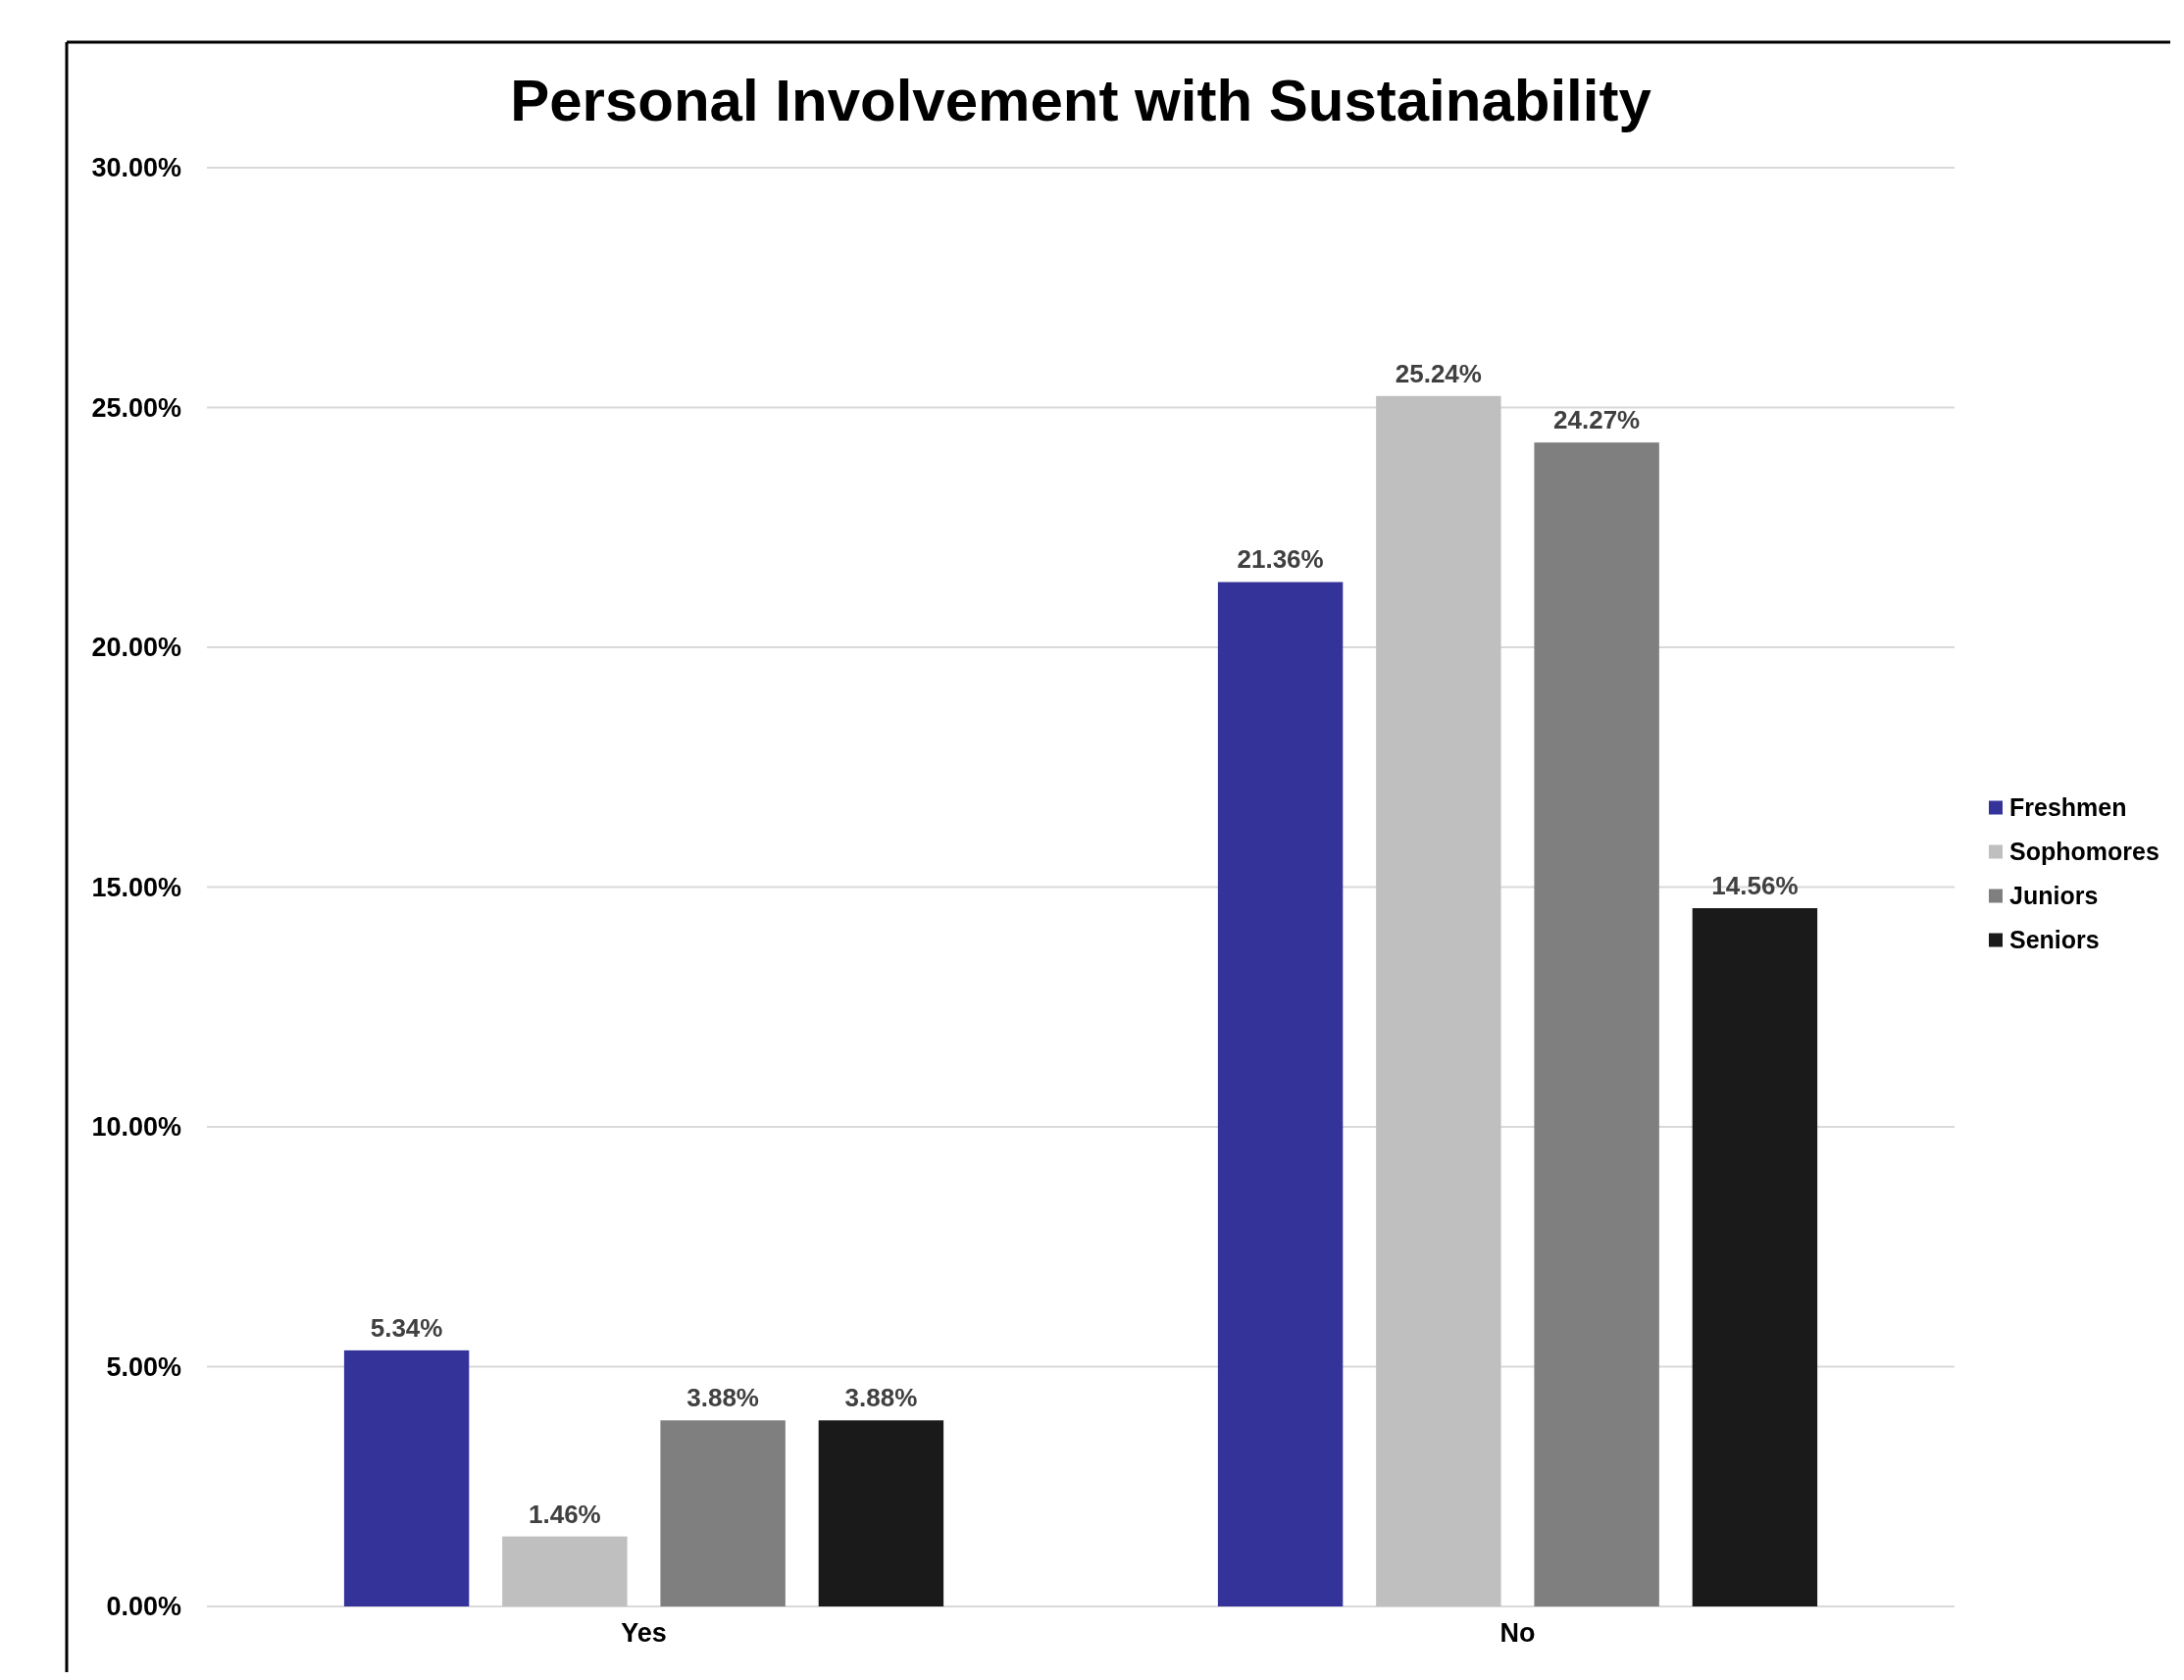 Image resolution: width=2184 pixels, height=1680 pixels. What do you see at coordinates (136, 1127) in the screenshot?
I see `y-tick-label: 10.00%` at bounding box center [136, 1127].